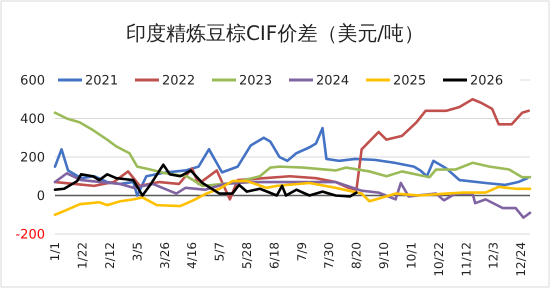 This screenshot has width=550, height=288. Describe the element at coordinates (411, 255) in the screenshot. I see `x-tick-label: 10/1` at that location.